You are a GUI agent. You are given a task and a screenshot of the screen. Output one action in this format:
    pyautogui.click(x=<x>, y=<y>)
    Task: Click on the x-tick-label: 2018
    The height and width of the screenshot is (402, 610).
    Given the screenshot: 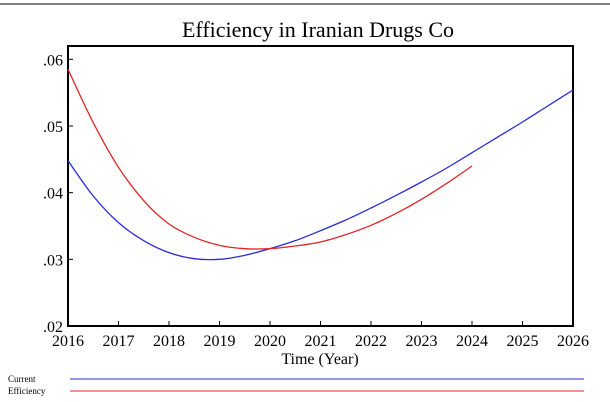 What is the action you would take?
    pyautogui.click(x=169, y=341)
    